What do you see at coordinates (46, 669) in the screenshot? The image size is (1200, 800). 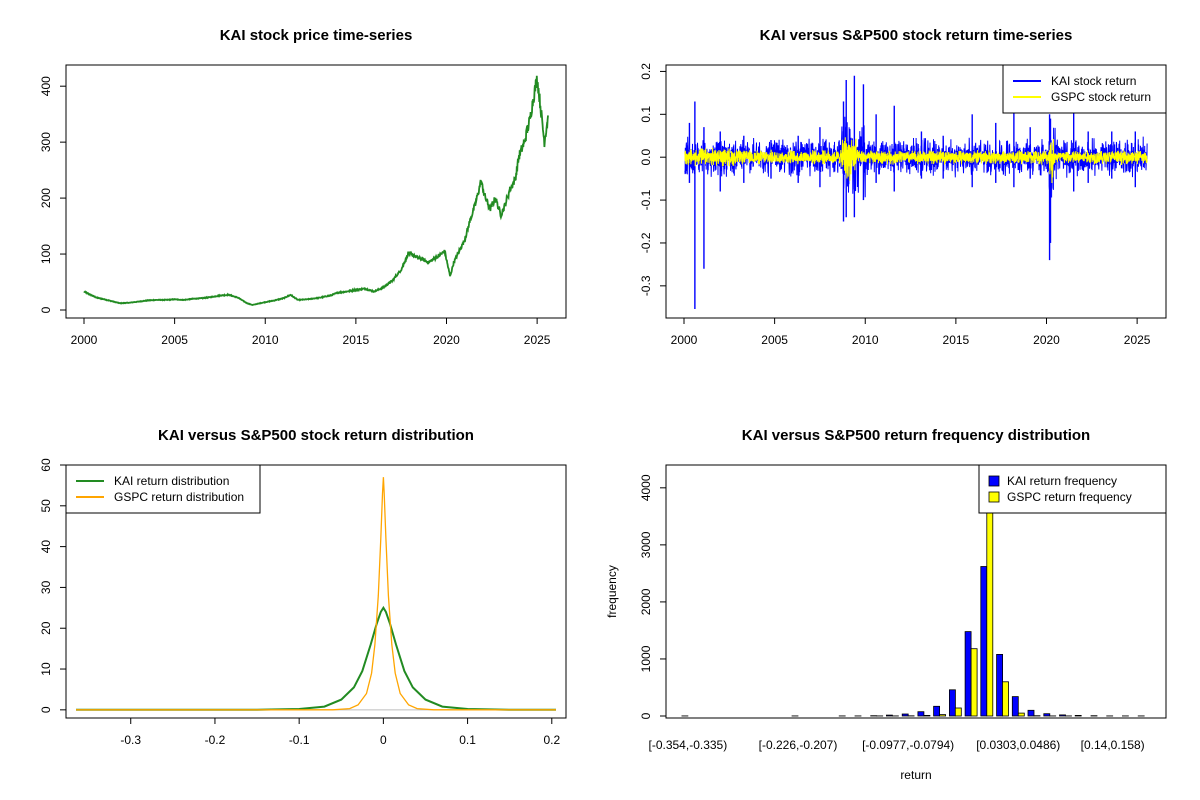 I see `y-tick-label: 10` at bounding box center [46, 669].